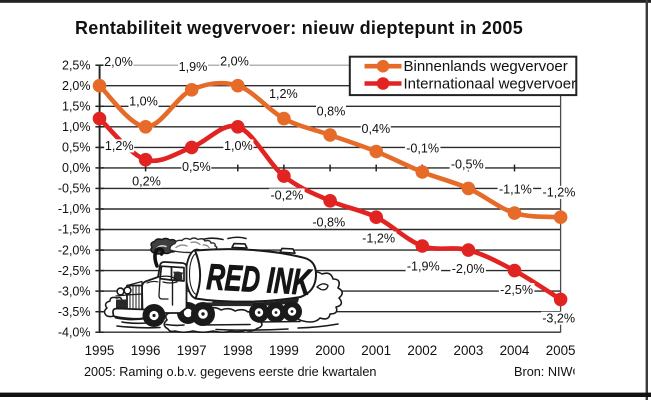 This screenshot has width=651, height=400. What do you see at coordinates (74, 332) in the screenshot?
I see `svg-text: -4,0%` at bounding box center [74, 332].